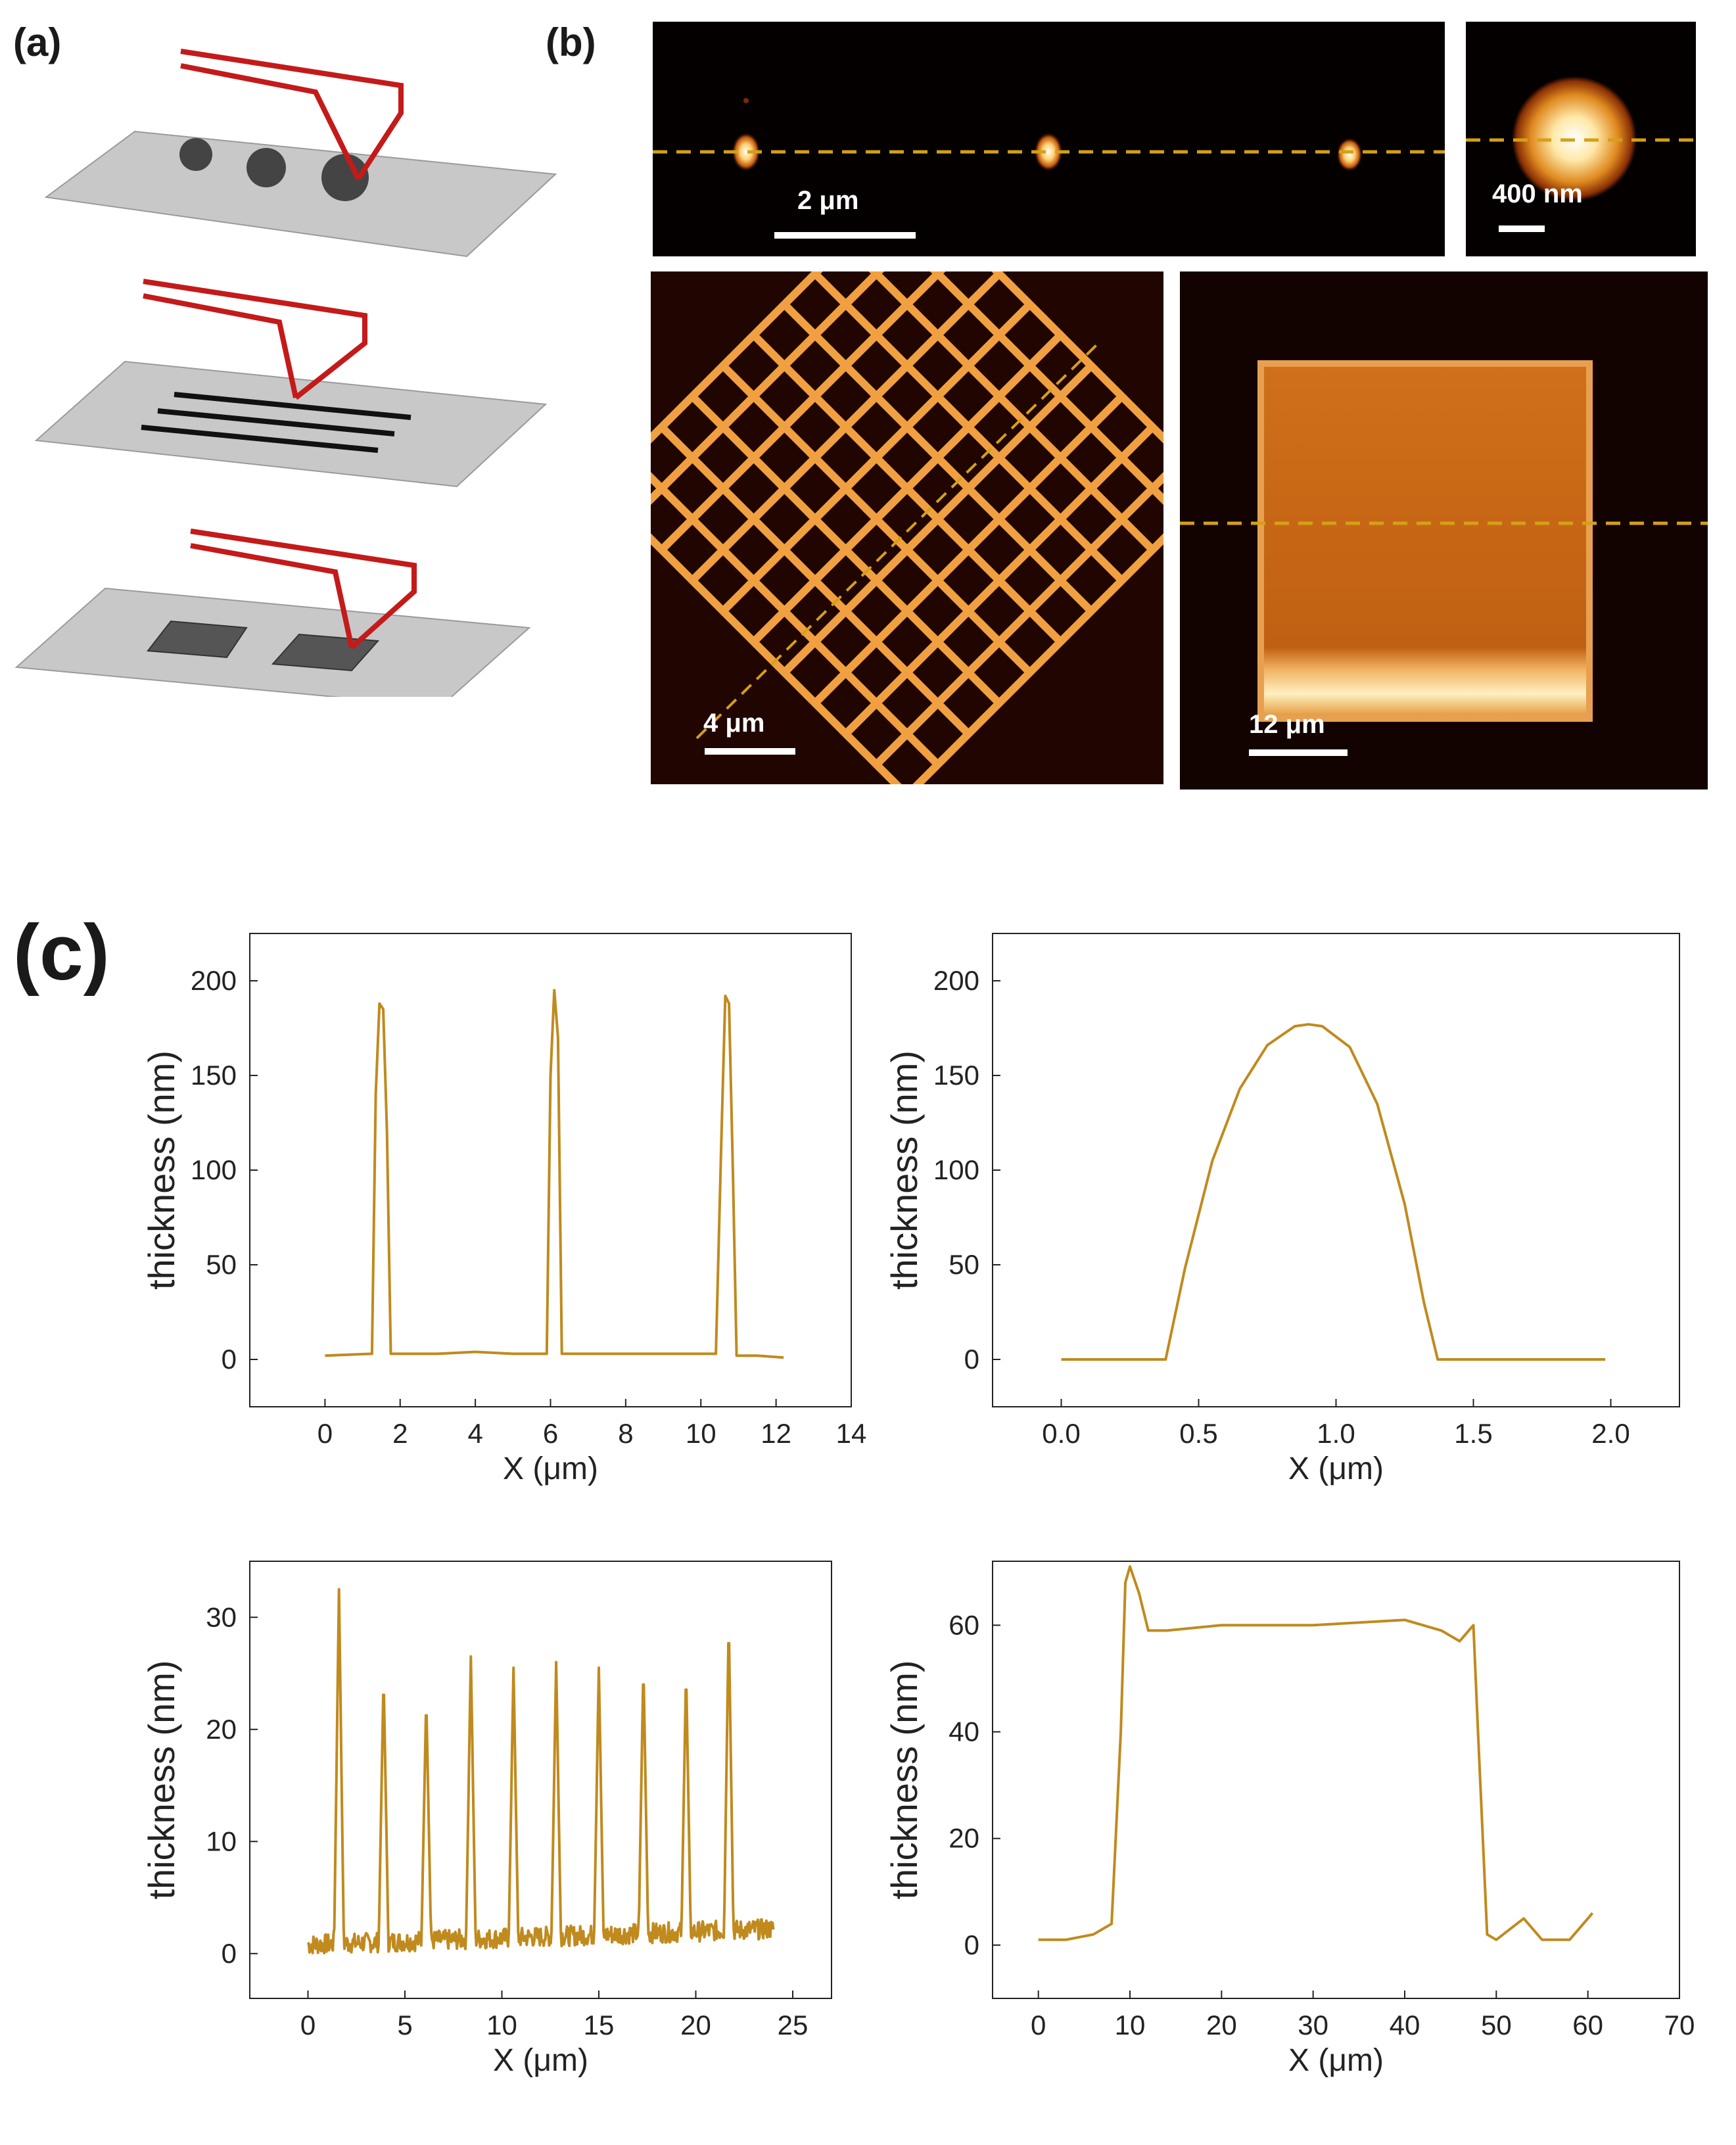 The width and height of the screenshot is (1736, 2145). I want to click on y-tick-label: 10, so click(222, 1841).